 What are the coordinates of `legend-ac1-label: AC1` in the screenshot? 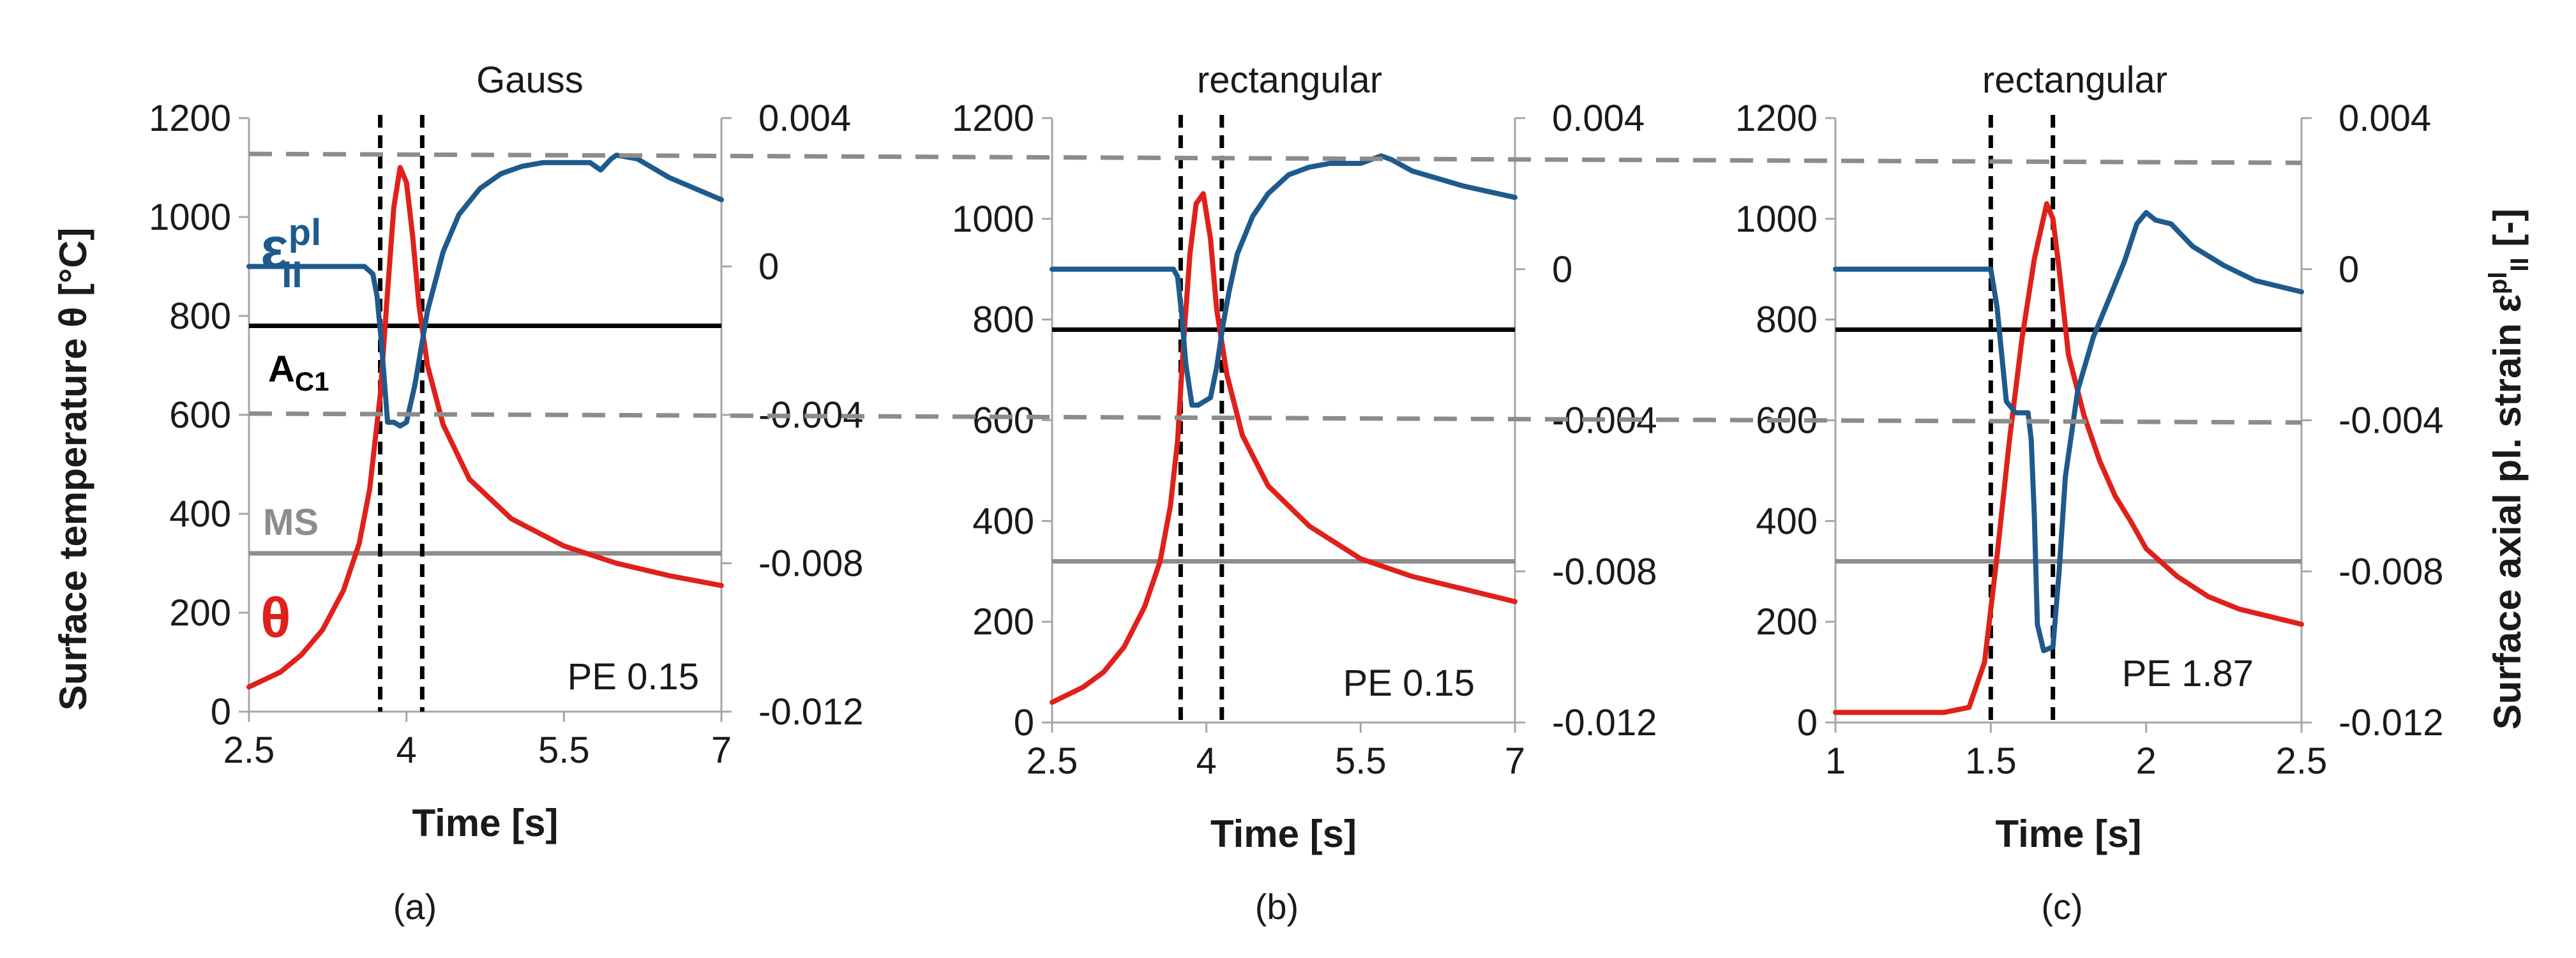 It's located at (298, 372).